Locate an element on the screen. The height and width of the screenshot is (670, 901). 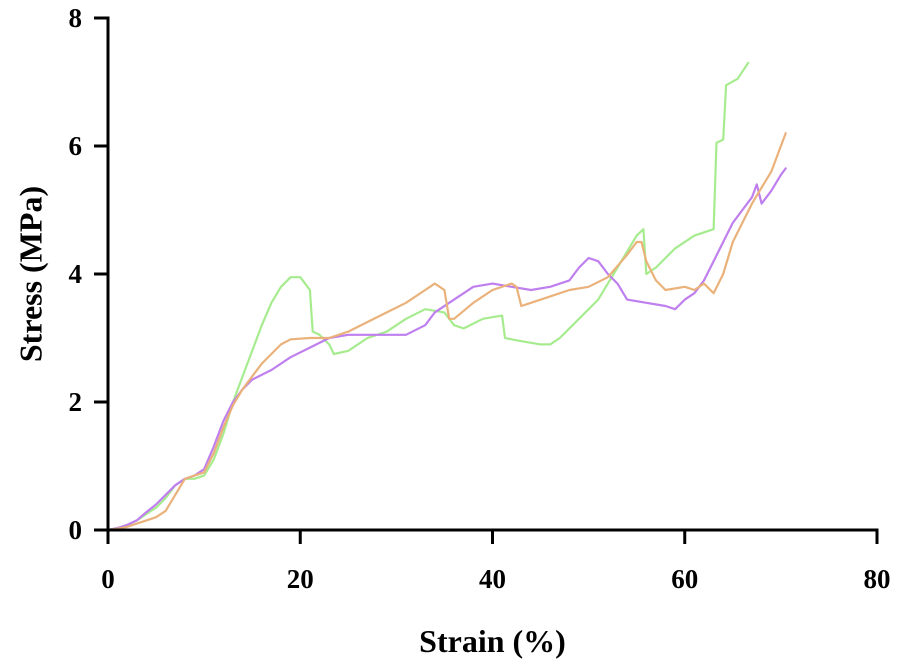
x-tick-label: 20 is located at coordinates (300, 579).